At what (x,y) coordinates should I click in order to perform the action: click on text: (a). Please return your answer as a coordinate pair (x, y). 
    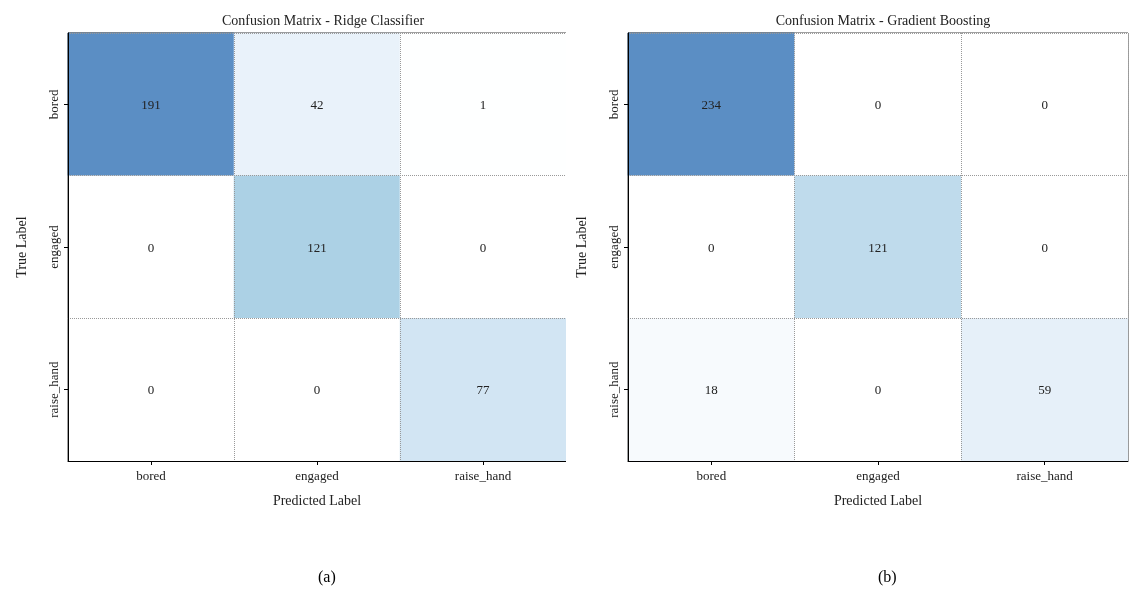
    Looking at the image, I should click on (327, 576).